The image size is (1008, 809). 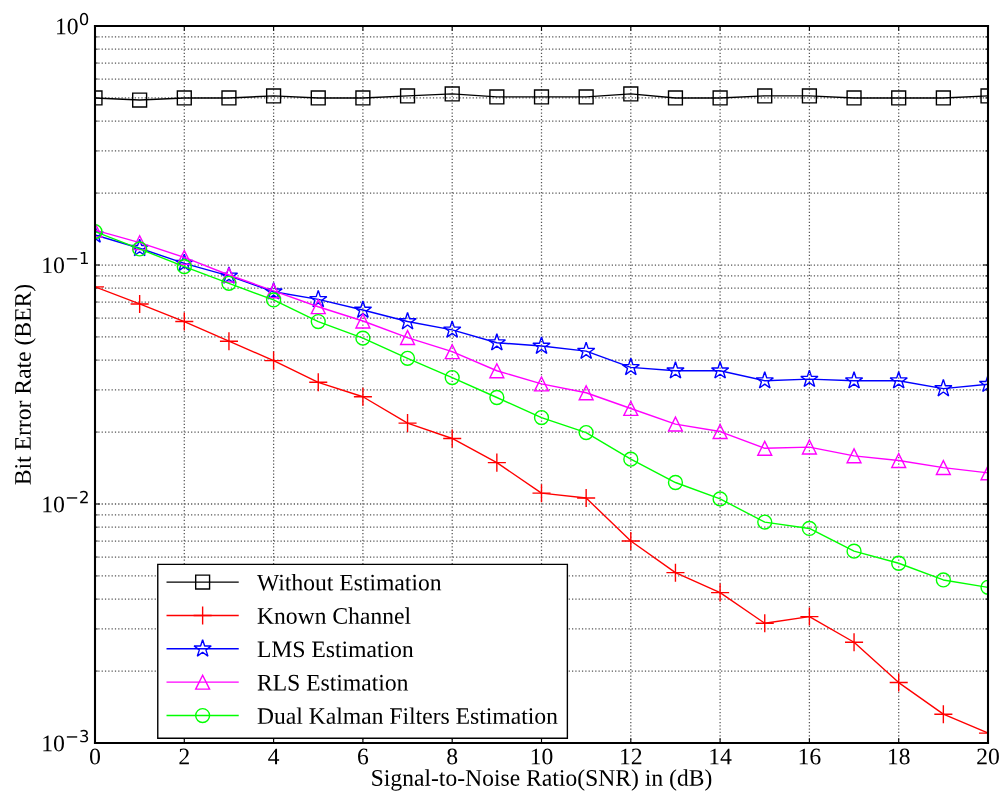 I want to click on legend-label: LMS Estimation, so click(x=335, y=649).